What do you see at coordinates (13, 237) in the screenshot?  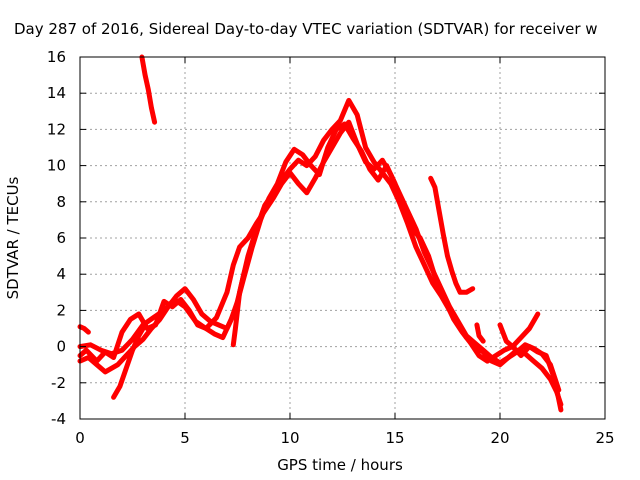 I see `y-axis-label: SDTVAR / TECUs` at bounding box center [13, 237].